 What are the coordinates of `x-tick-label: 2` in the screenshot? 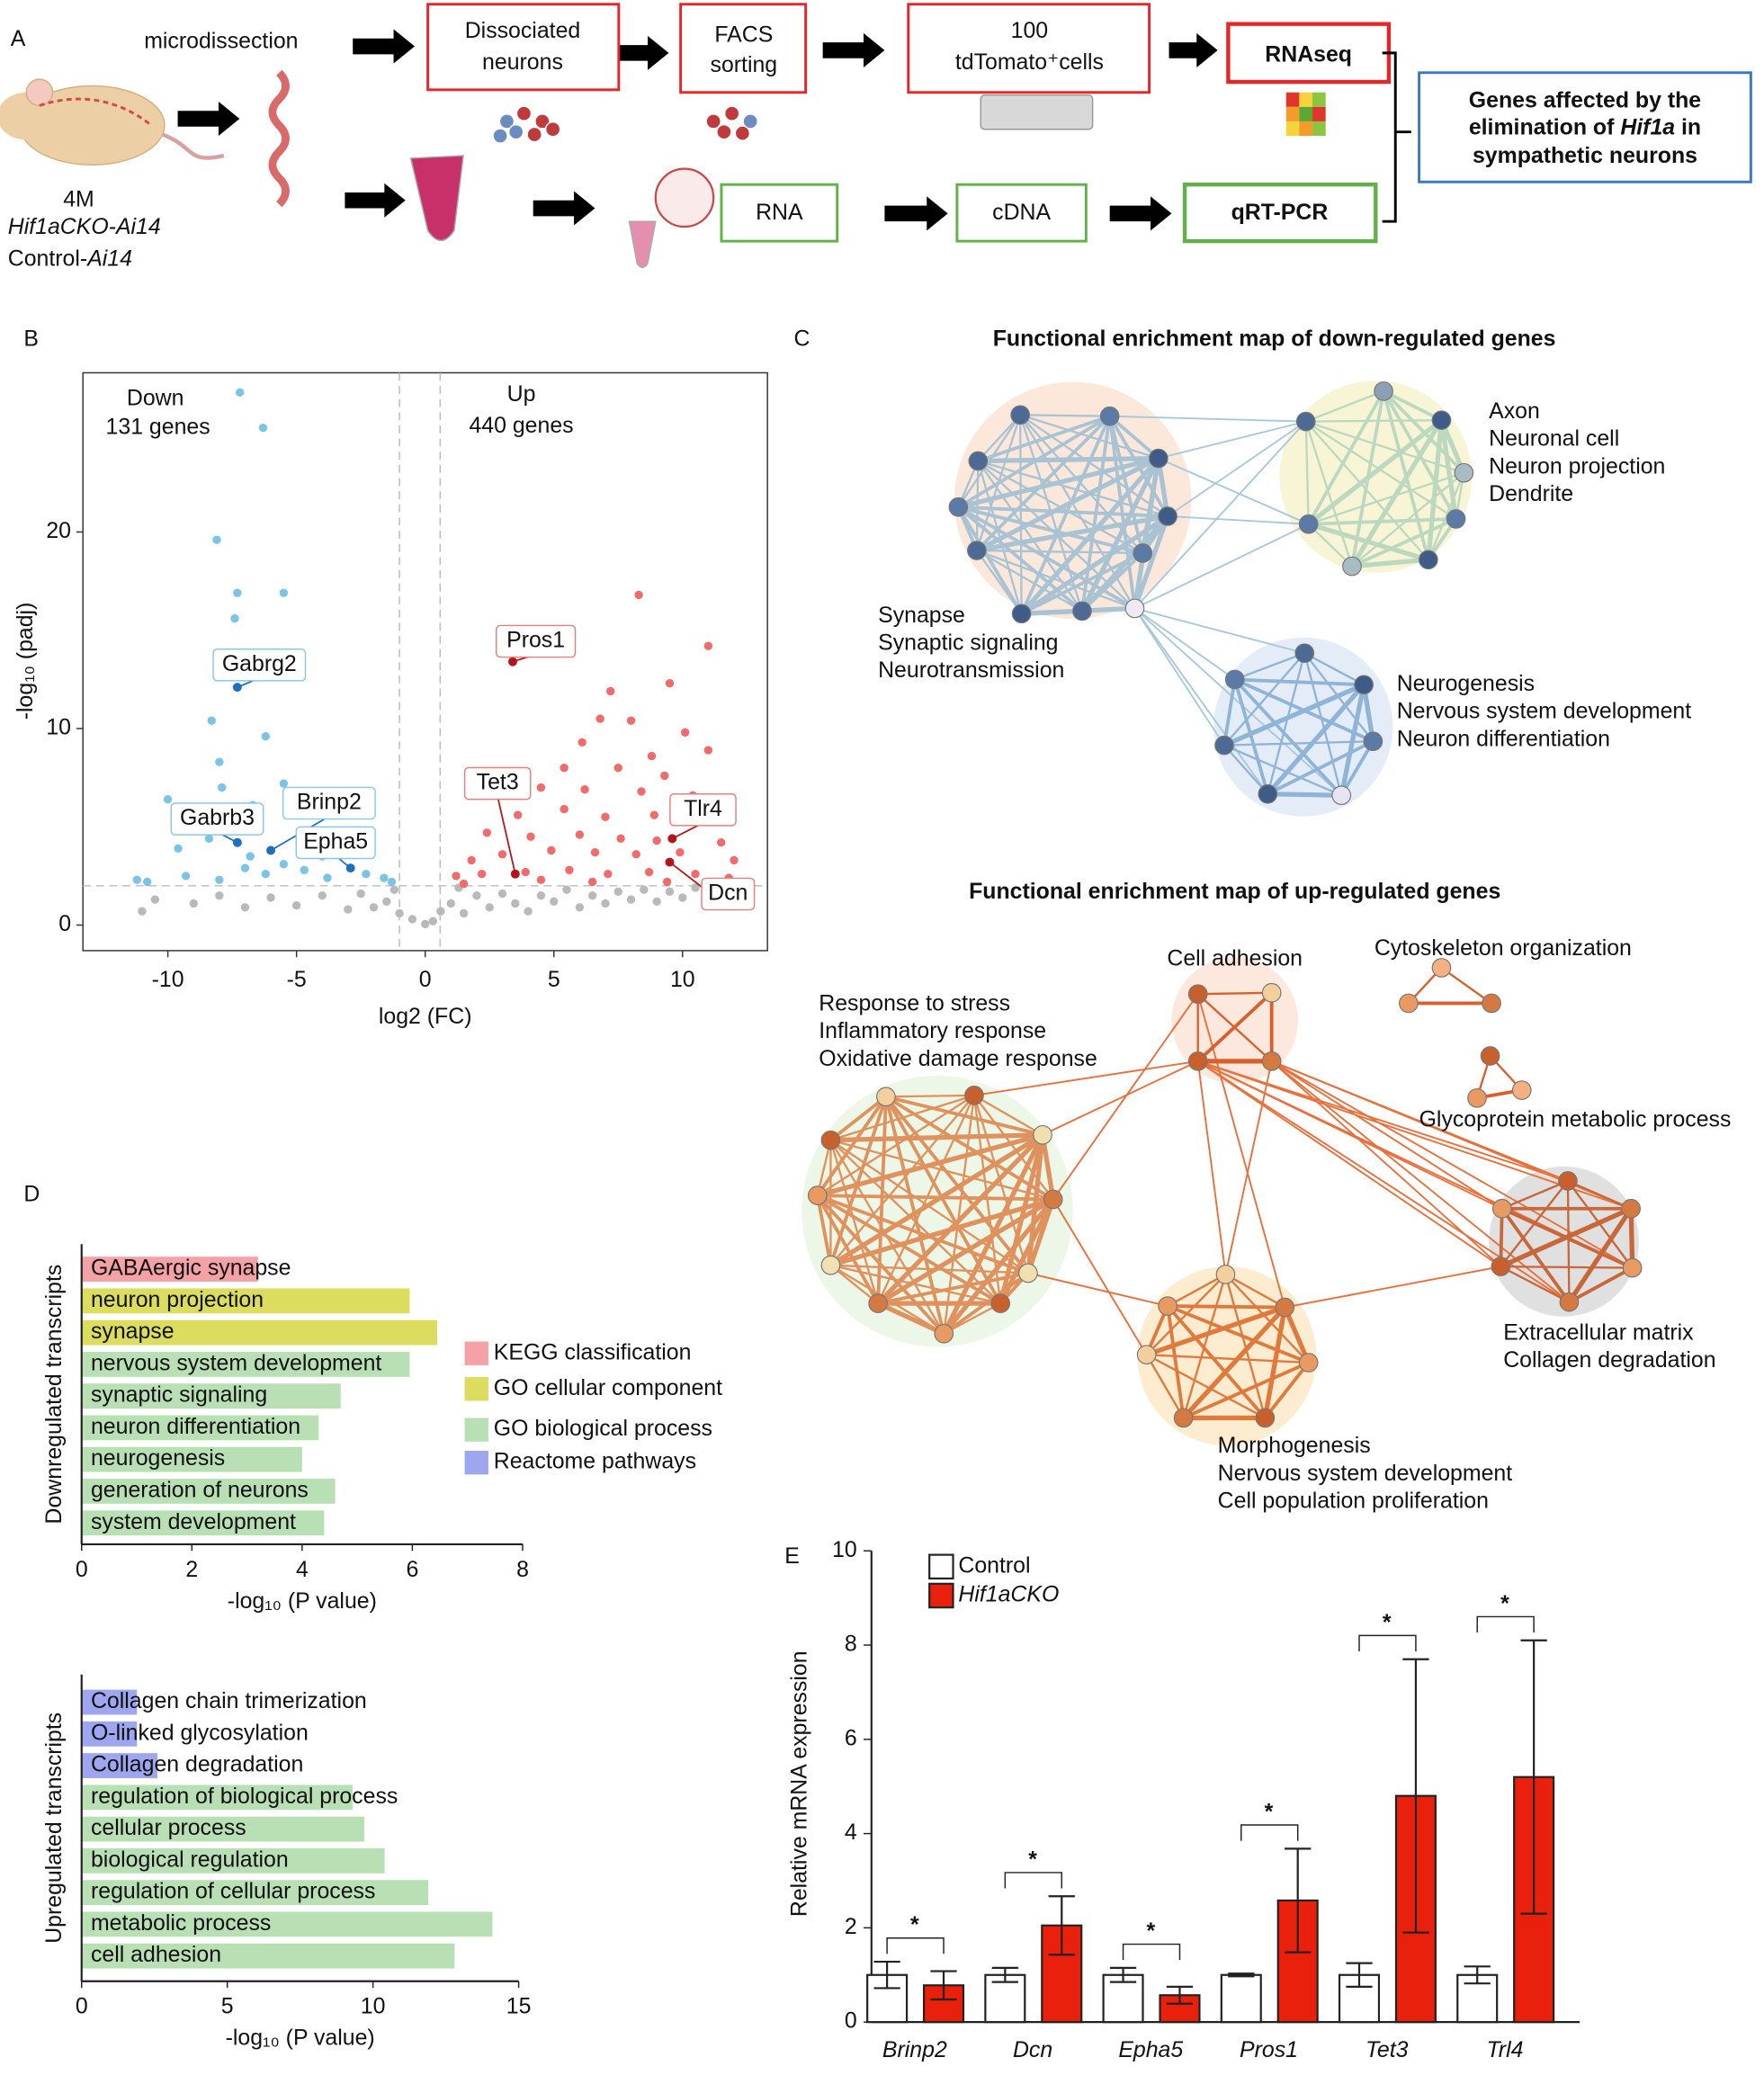 It's located at (191, 1569).